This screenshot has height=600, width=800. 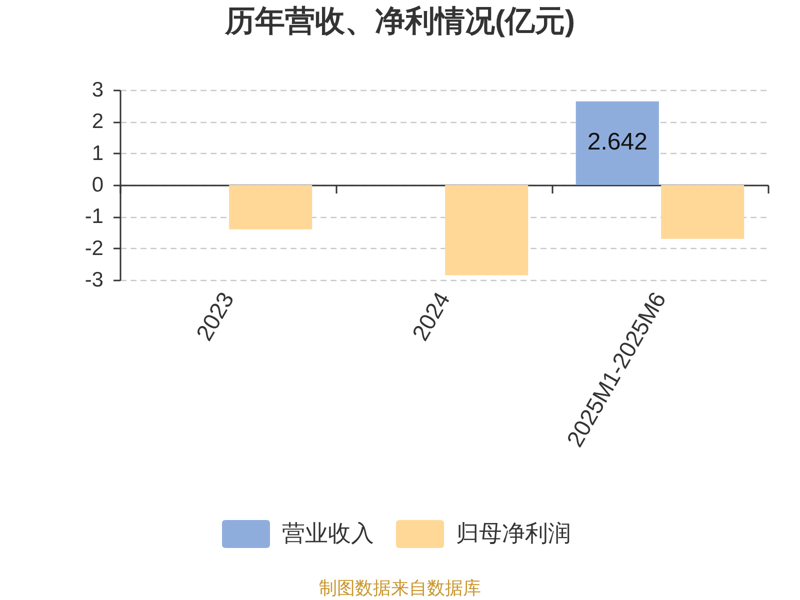 What do you see at coordinates (98, 153) in the screenshot?
I see `y-tick-label: 1` at bounding box center [98, 153].